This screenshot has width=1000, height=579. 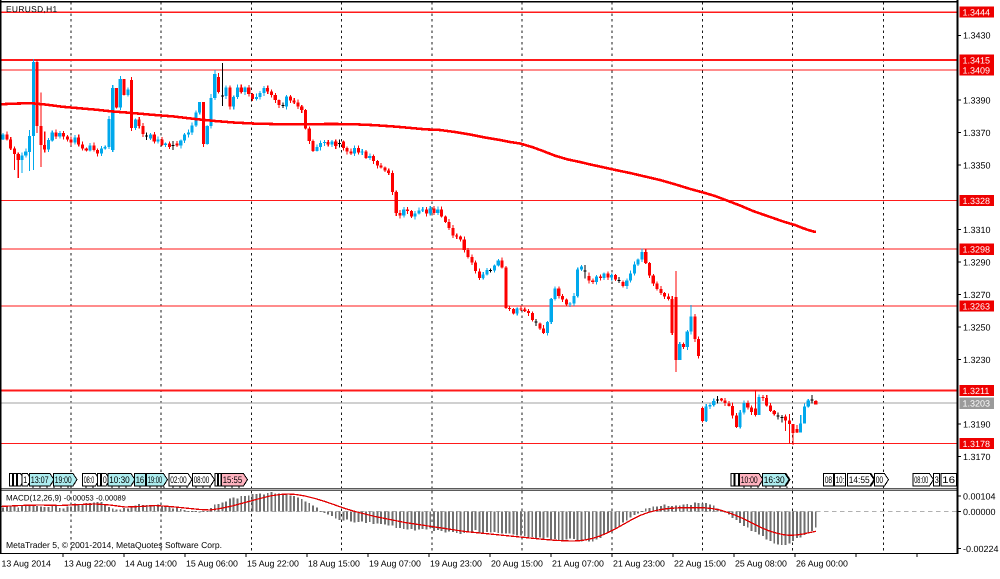 What do you see at coordinates (334, 563) in the screenshot?
I see `svg-text: 18 Aug 15:00` at bounding box center [334, 563].